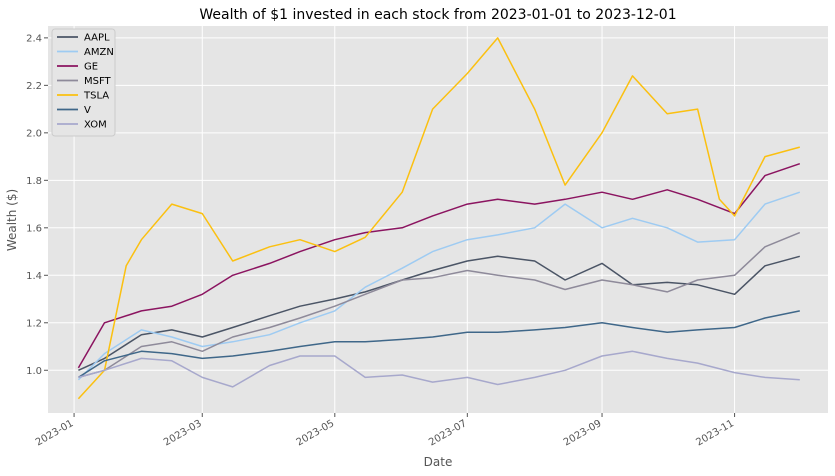 The image size is (835, 476). What do you see at coordinates (12, 220) in the screenshot?
I see `y-axis-label: Wealth ($)` at bounding box center [12, 220].